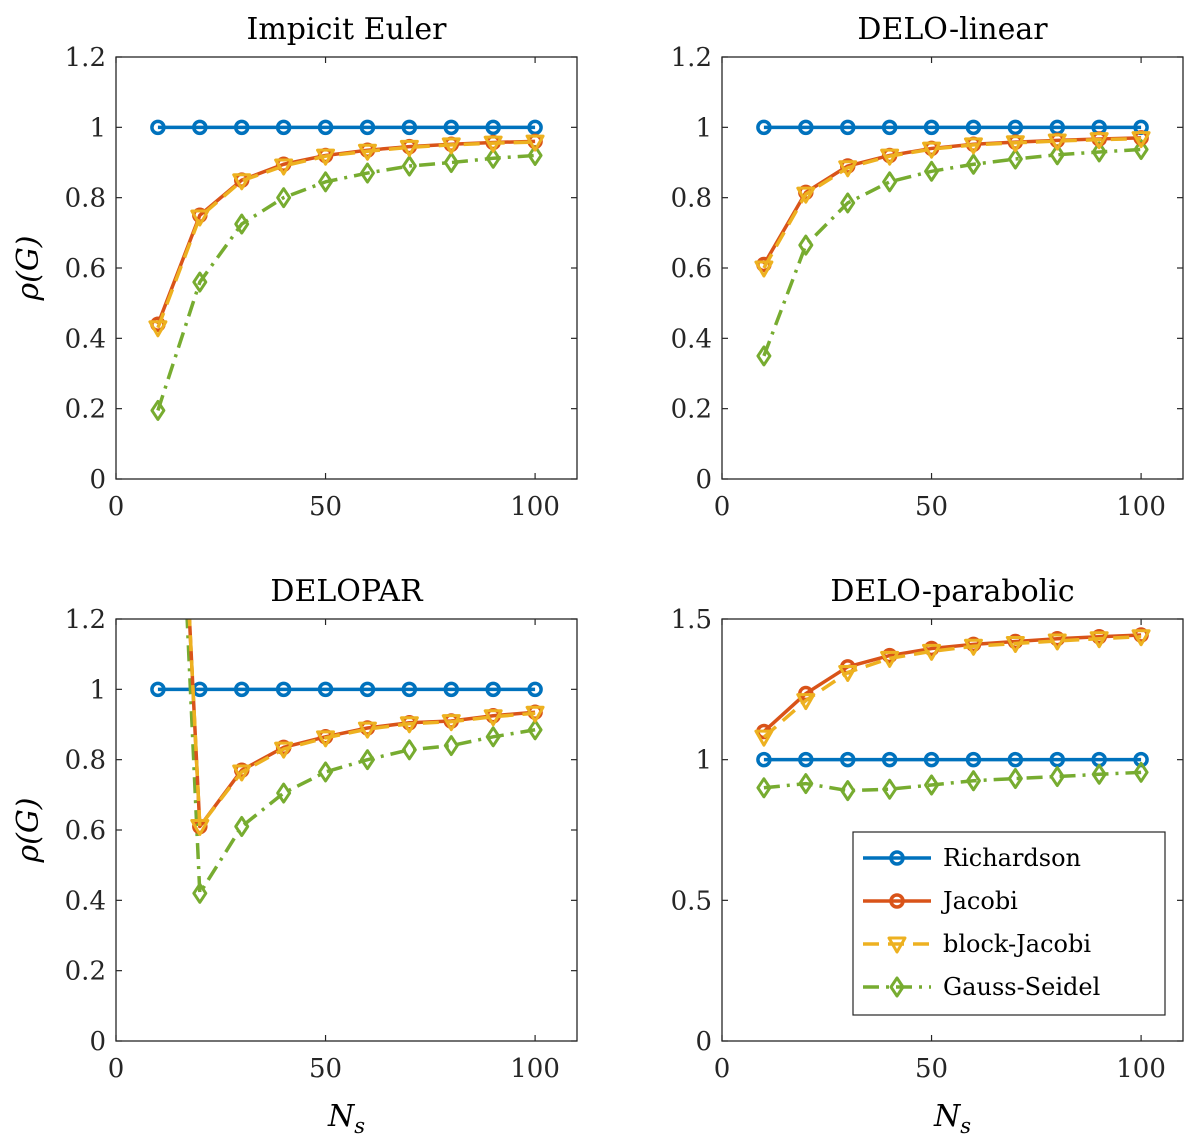  Describe the element at coordinates (85, 972) in the screenshot. I see `y-tick-label: 0.2` at that location.